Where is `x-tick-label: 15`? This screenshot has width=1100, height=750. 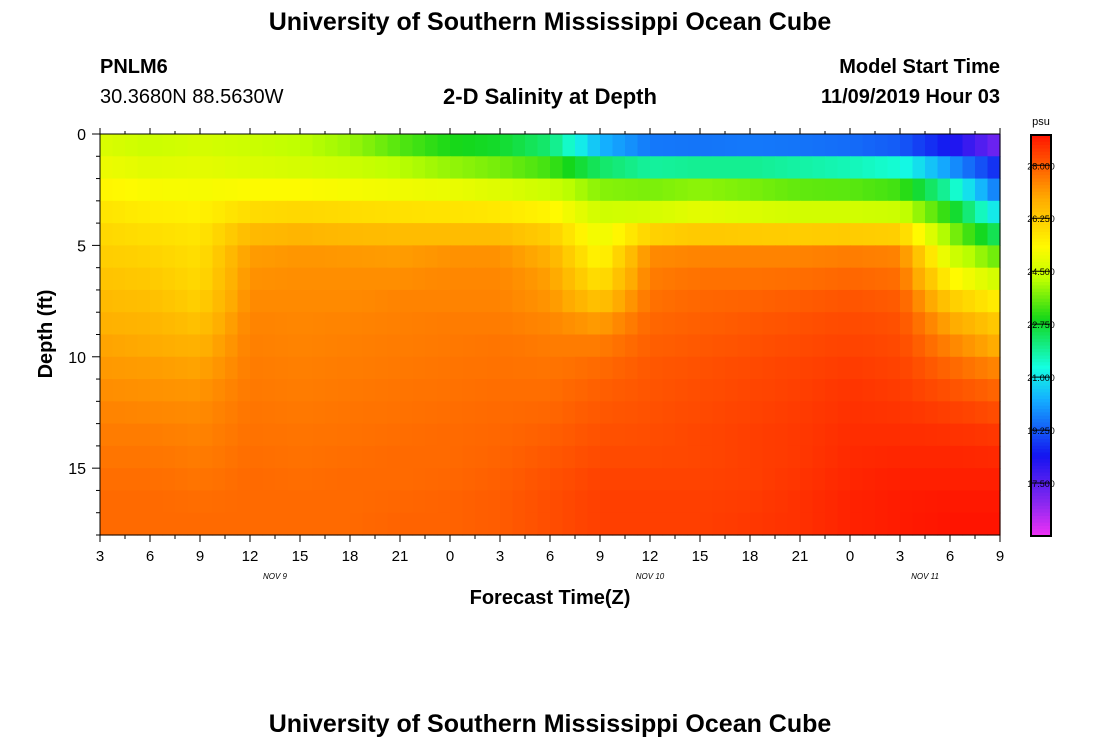
x-tick-label: 15 is located at coordinates (700, 556).